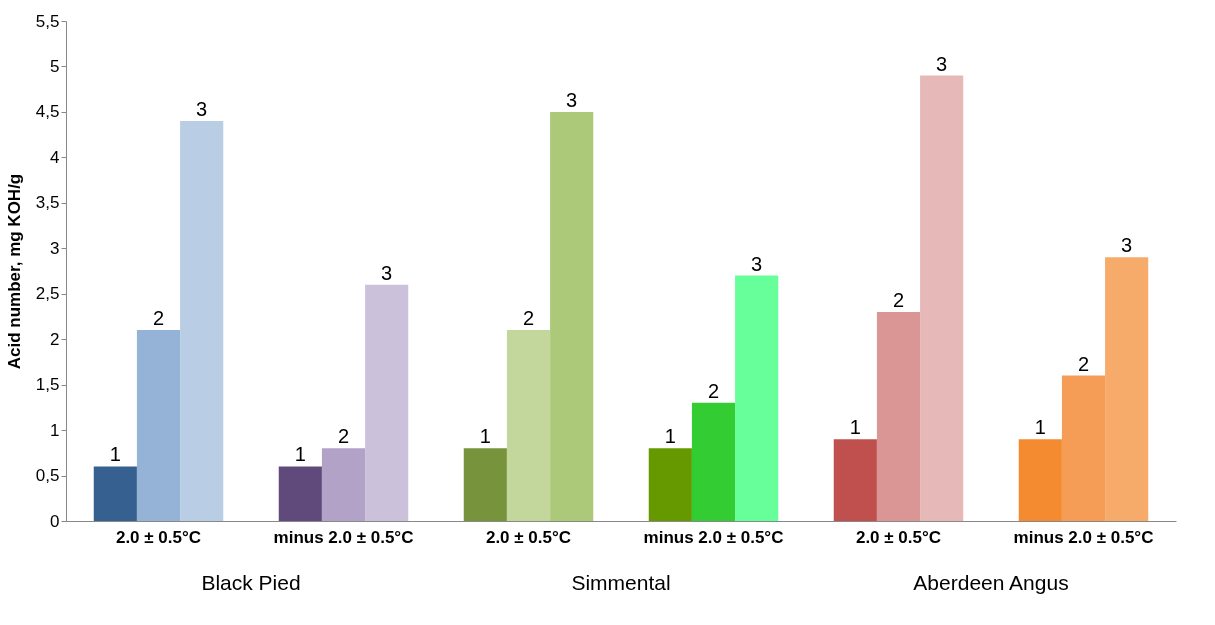 This screenshot has width=1215, height=625. Describe the element at coordinates (55, 339) in the screenshot. I see `y-tick-label: 2` at that location.